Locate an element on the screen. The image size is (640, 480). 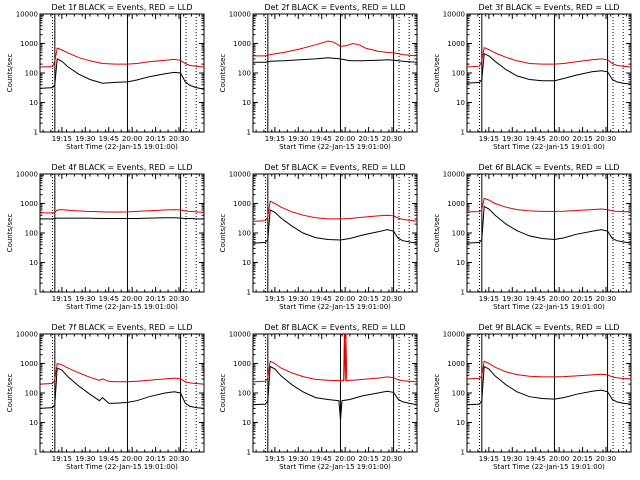
chart-title: Det 7f BLACK = Events, RED = LLD is located at coordinates (121, 327).